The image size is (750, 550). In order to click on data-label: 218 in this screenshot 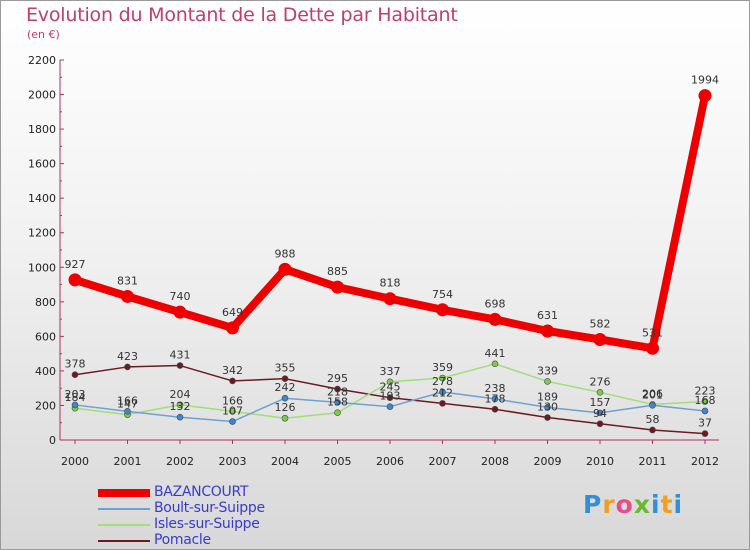, I will do `click(337, 391)`.